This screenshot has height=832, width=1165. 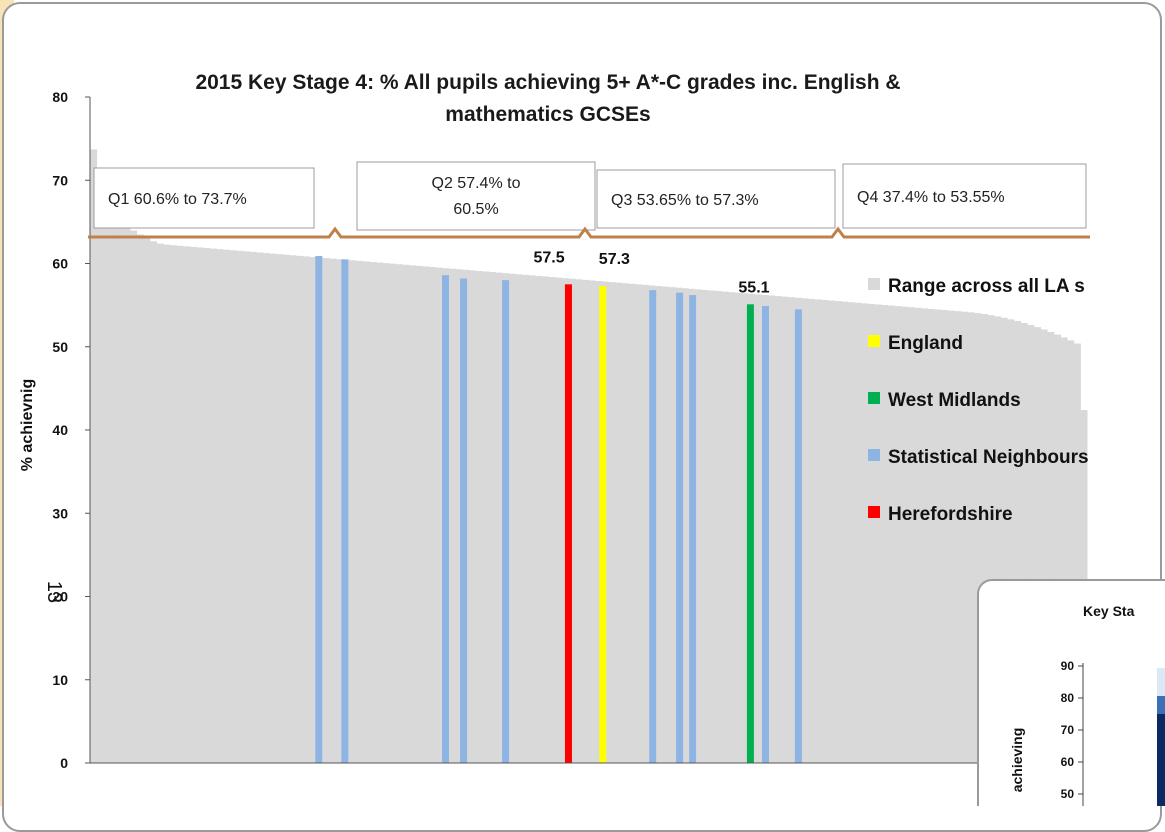 I want to click on legend-label: West Midlands, so click(x=954, y=400).